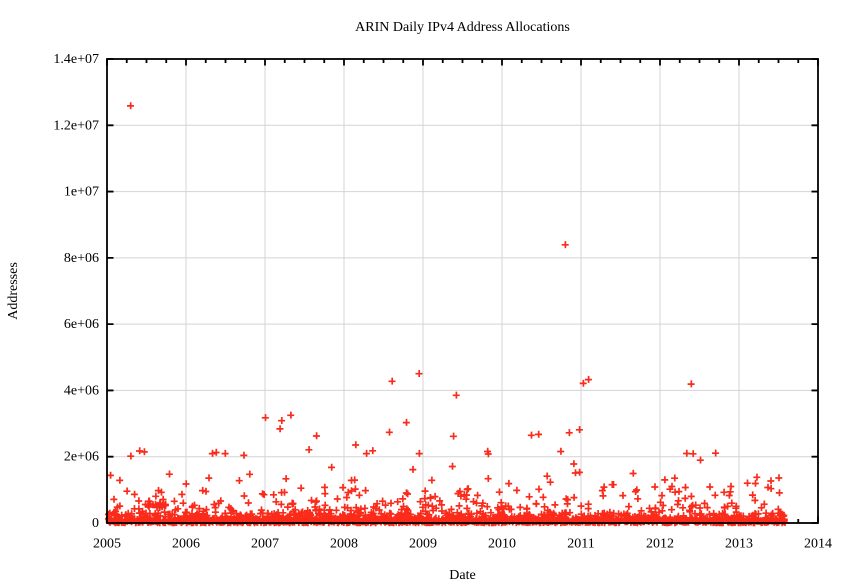 Image resolution: width=841 pixels, height=586 pixels. I want to click on svg-text: 1.2e+07, so click(76, 125).